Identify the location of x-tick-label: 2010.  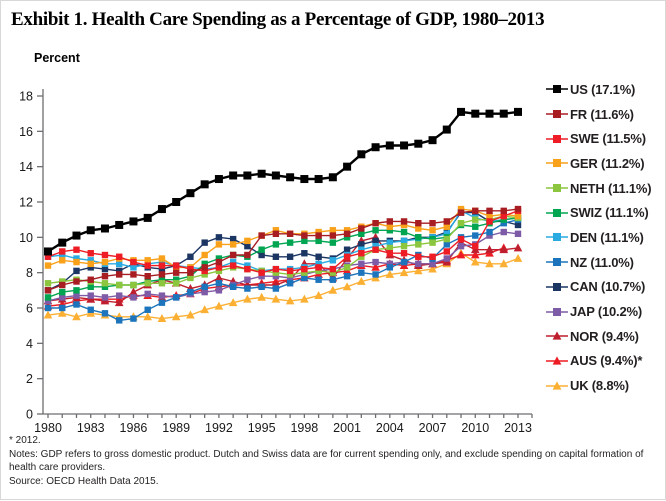
(475, 428).